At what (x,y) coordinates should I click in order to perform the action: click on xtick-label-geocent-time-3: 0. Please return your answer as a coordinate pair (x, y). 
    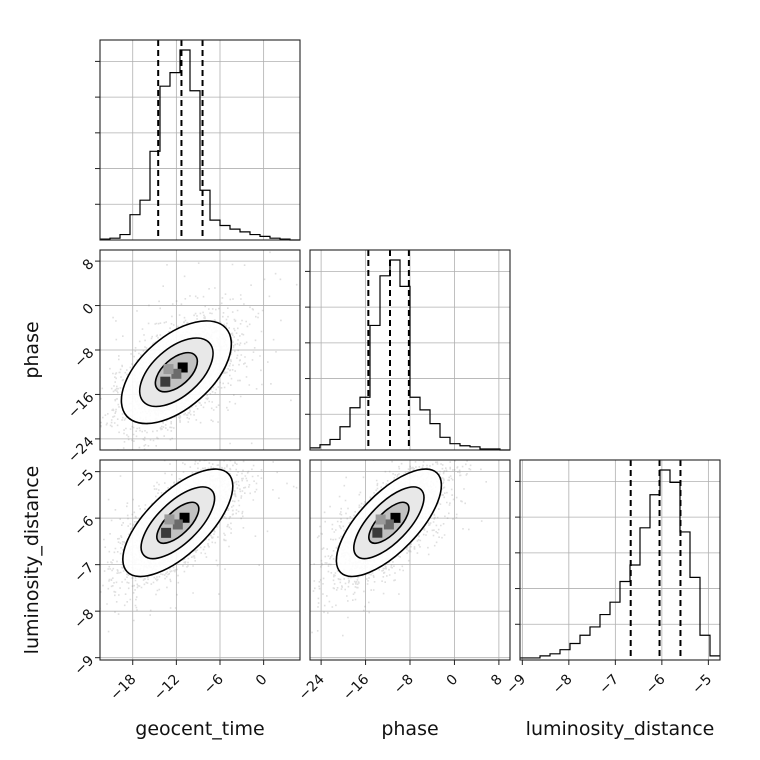
    Looking at the image, I should click on (262, 681).